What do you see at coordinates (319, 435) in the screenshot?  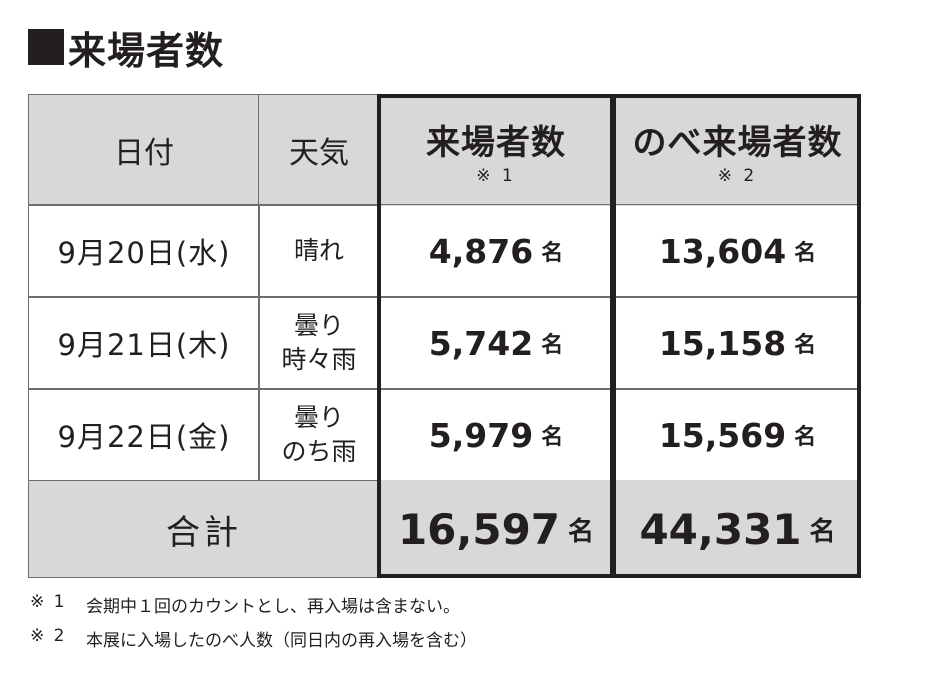 I see `row3-weather: 曇り のち雨` at bounding box center [319, 435].